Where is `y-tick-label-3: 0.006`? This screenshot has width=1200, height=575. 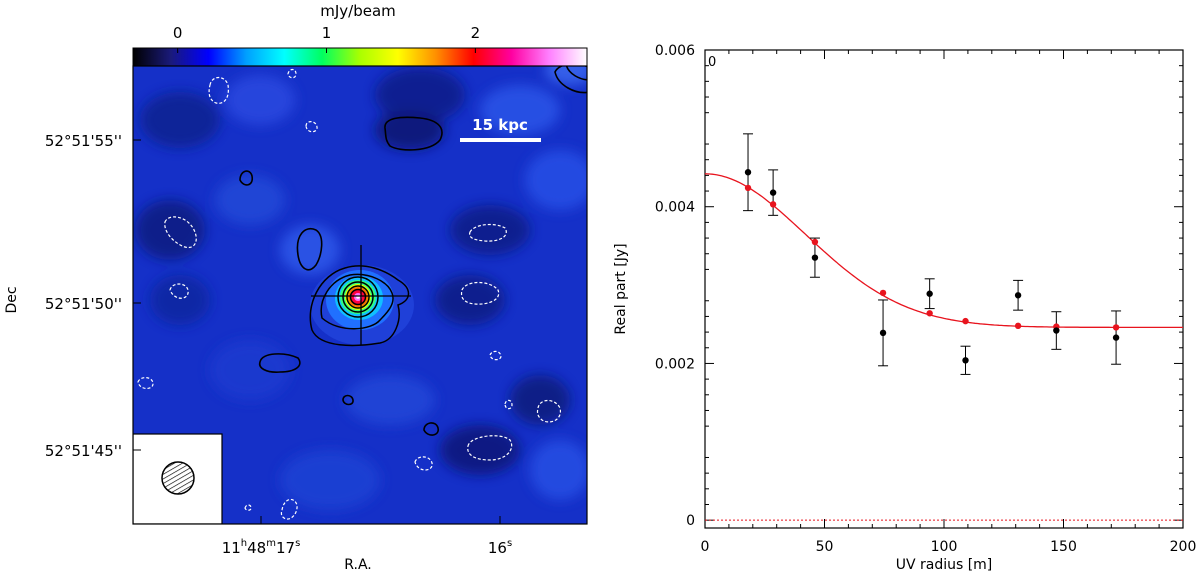 y-tick-label-3: 0.006 is located at coordinates (675, 51).